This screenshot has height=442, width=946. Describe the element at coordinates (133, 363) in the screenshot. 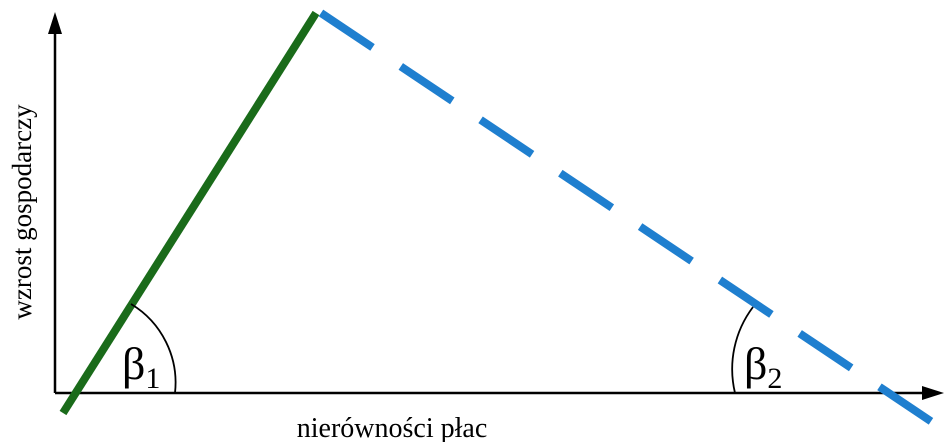

I see `angle-symbol-beta1: β` at that location.